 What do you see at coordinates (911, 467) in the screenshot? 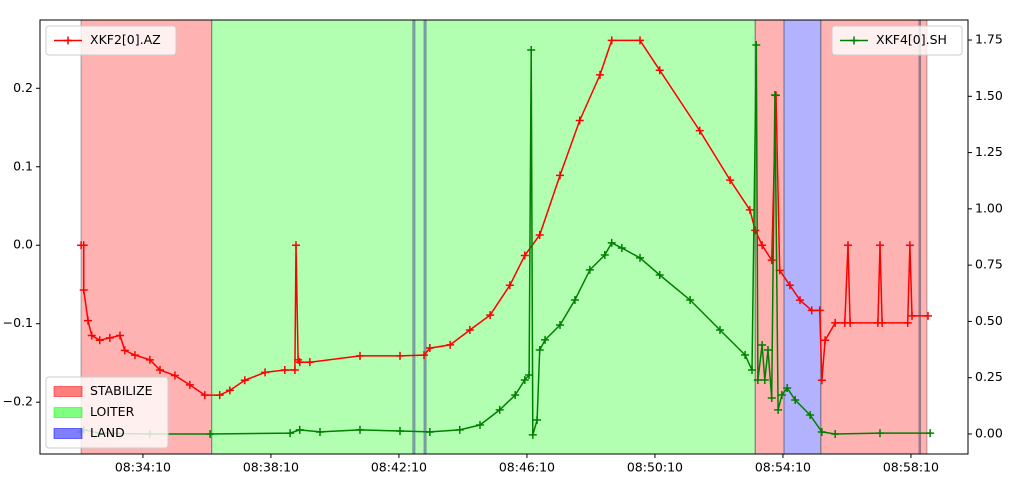
I see `x-tick-label: 08:58:10` at bounding box center [911, 467].